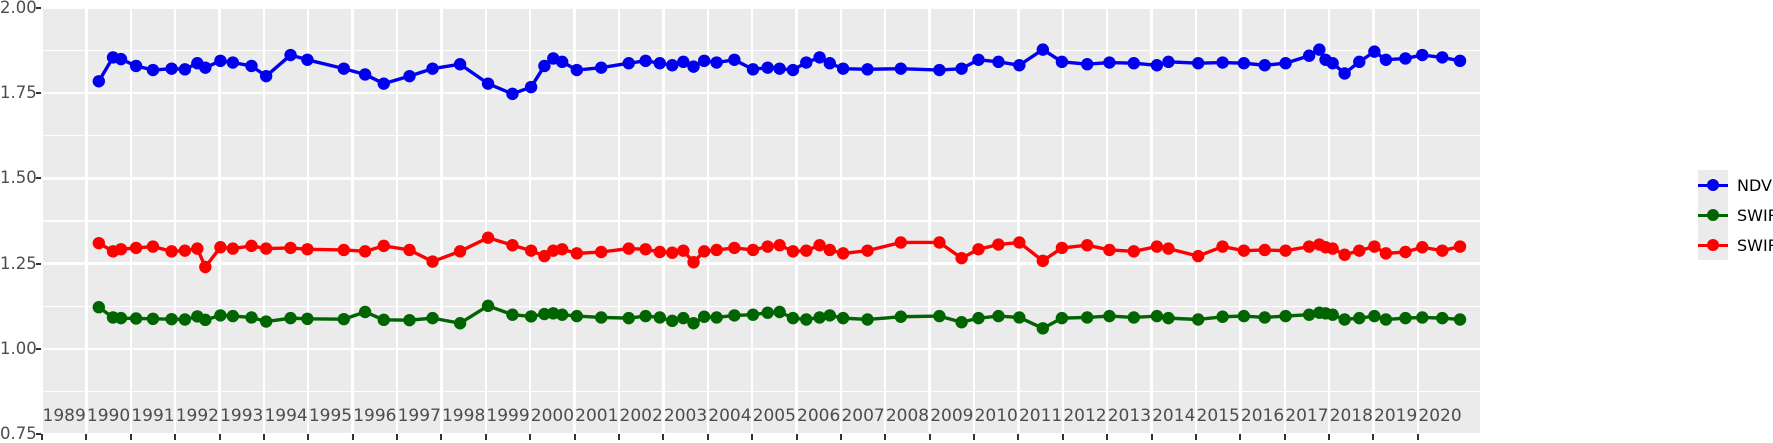  What do you see at coordinates (64, 416) in the screenshot?
I see `x-axis-tick-label: 1989` at bounding box center [64, 416].